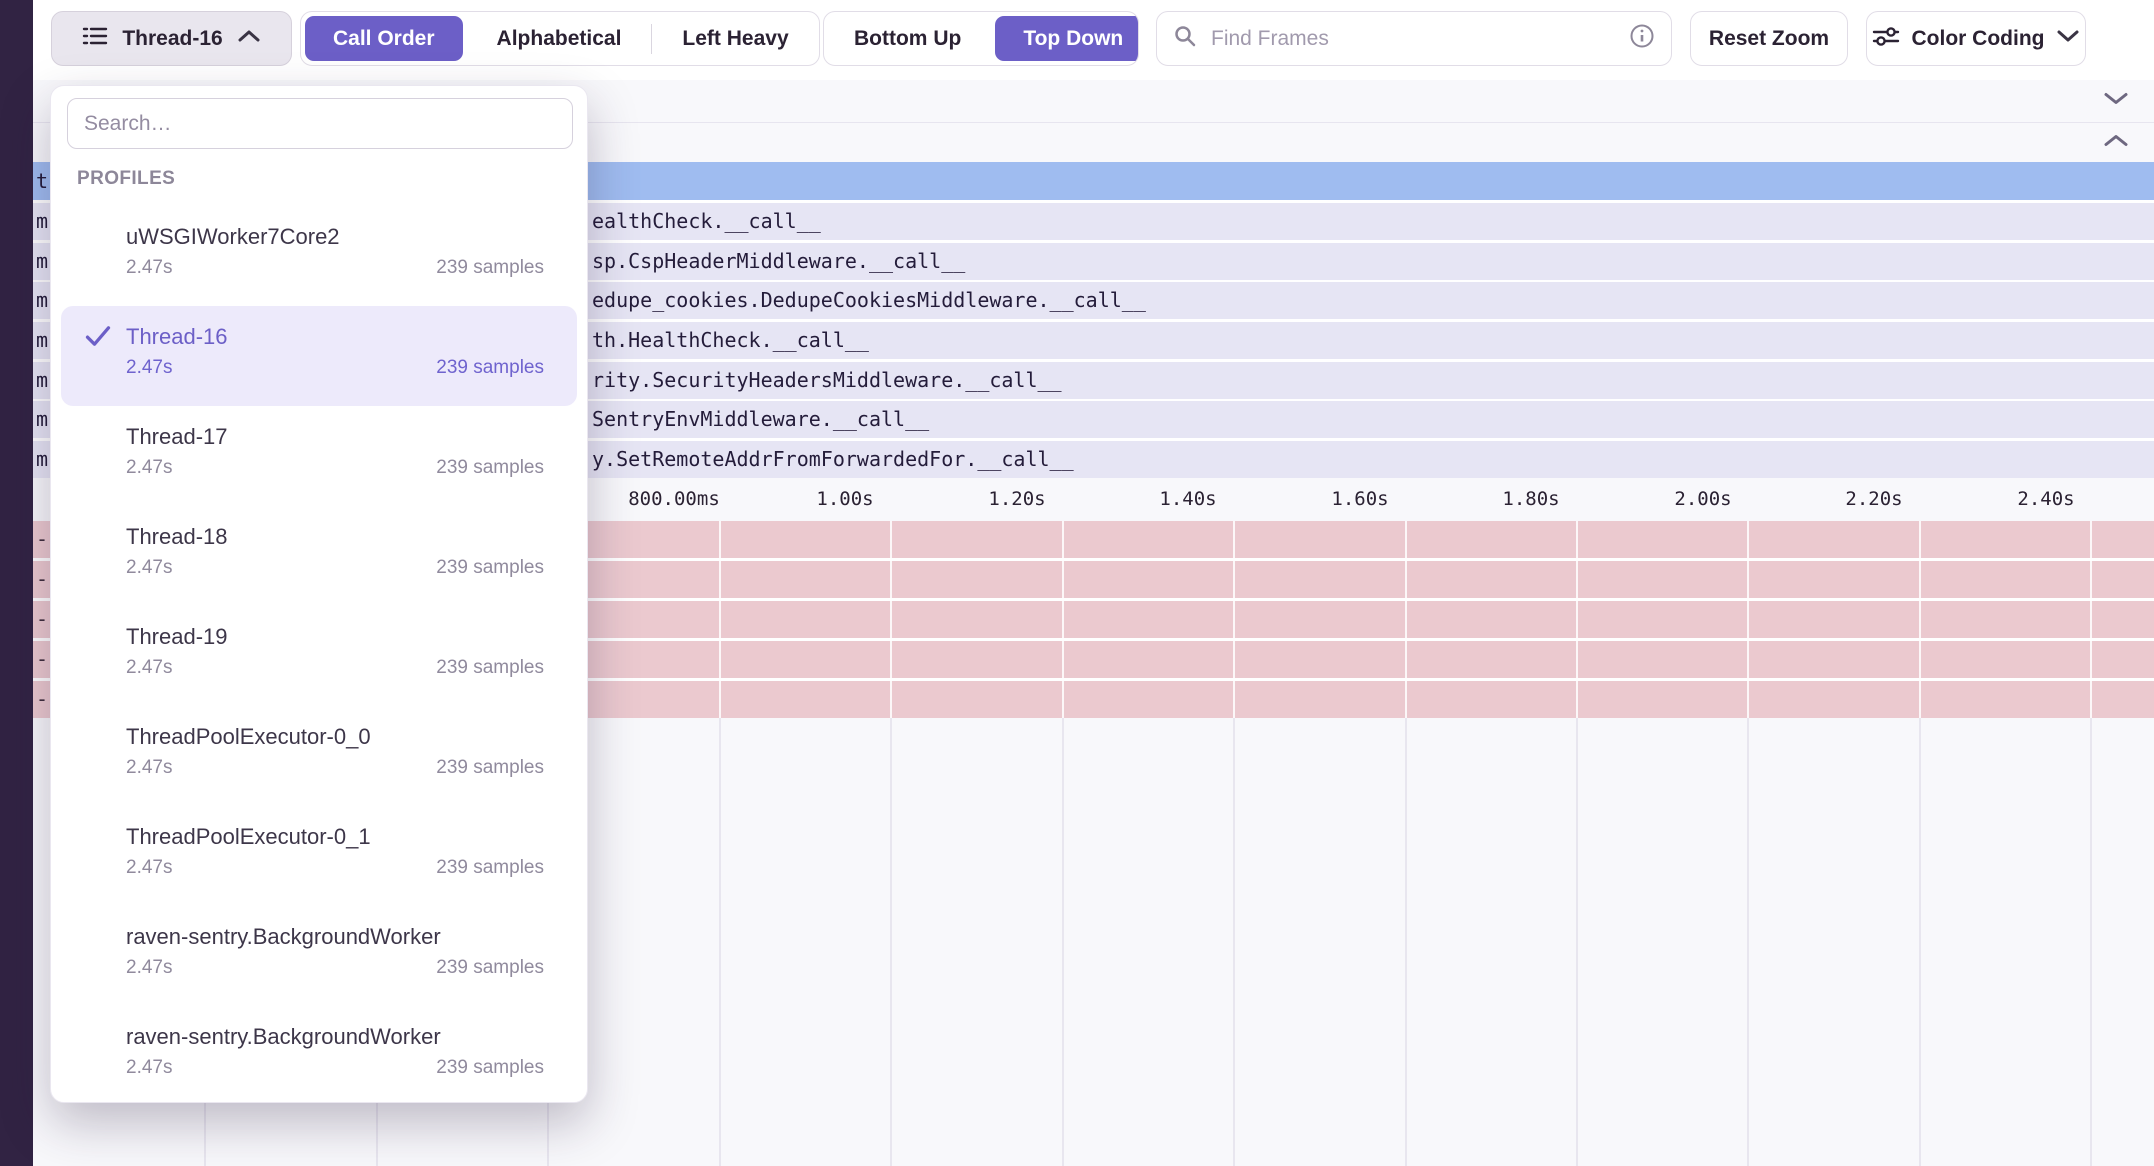  What do you see at coordinates (248, 736) in the screenshot?
I see `profile-name: ThreadPoolExecutor-0_0` at bounding box center [248, 736].